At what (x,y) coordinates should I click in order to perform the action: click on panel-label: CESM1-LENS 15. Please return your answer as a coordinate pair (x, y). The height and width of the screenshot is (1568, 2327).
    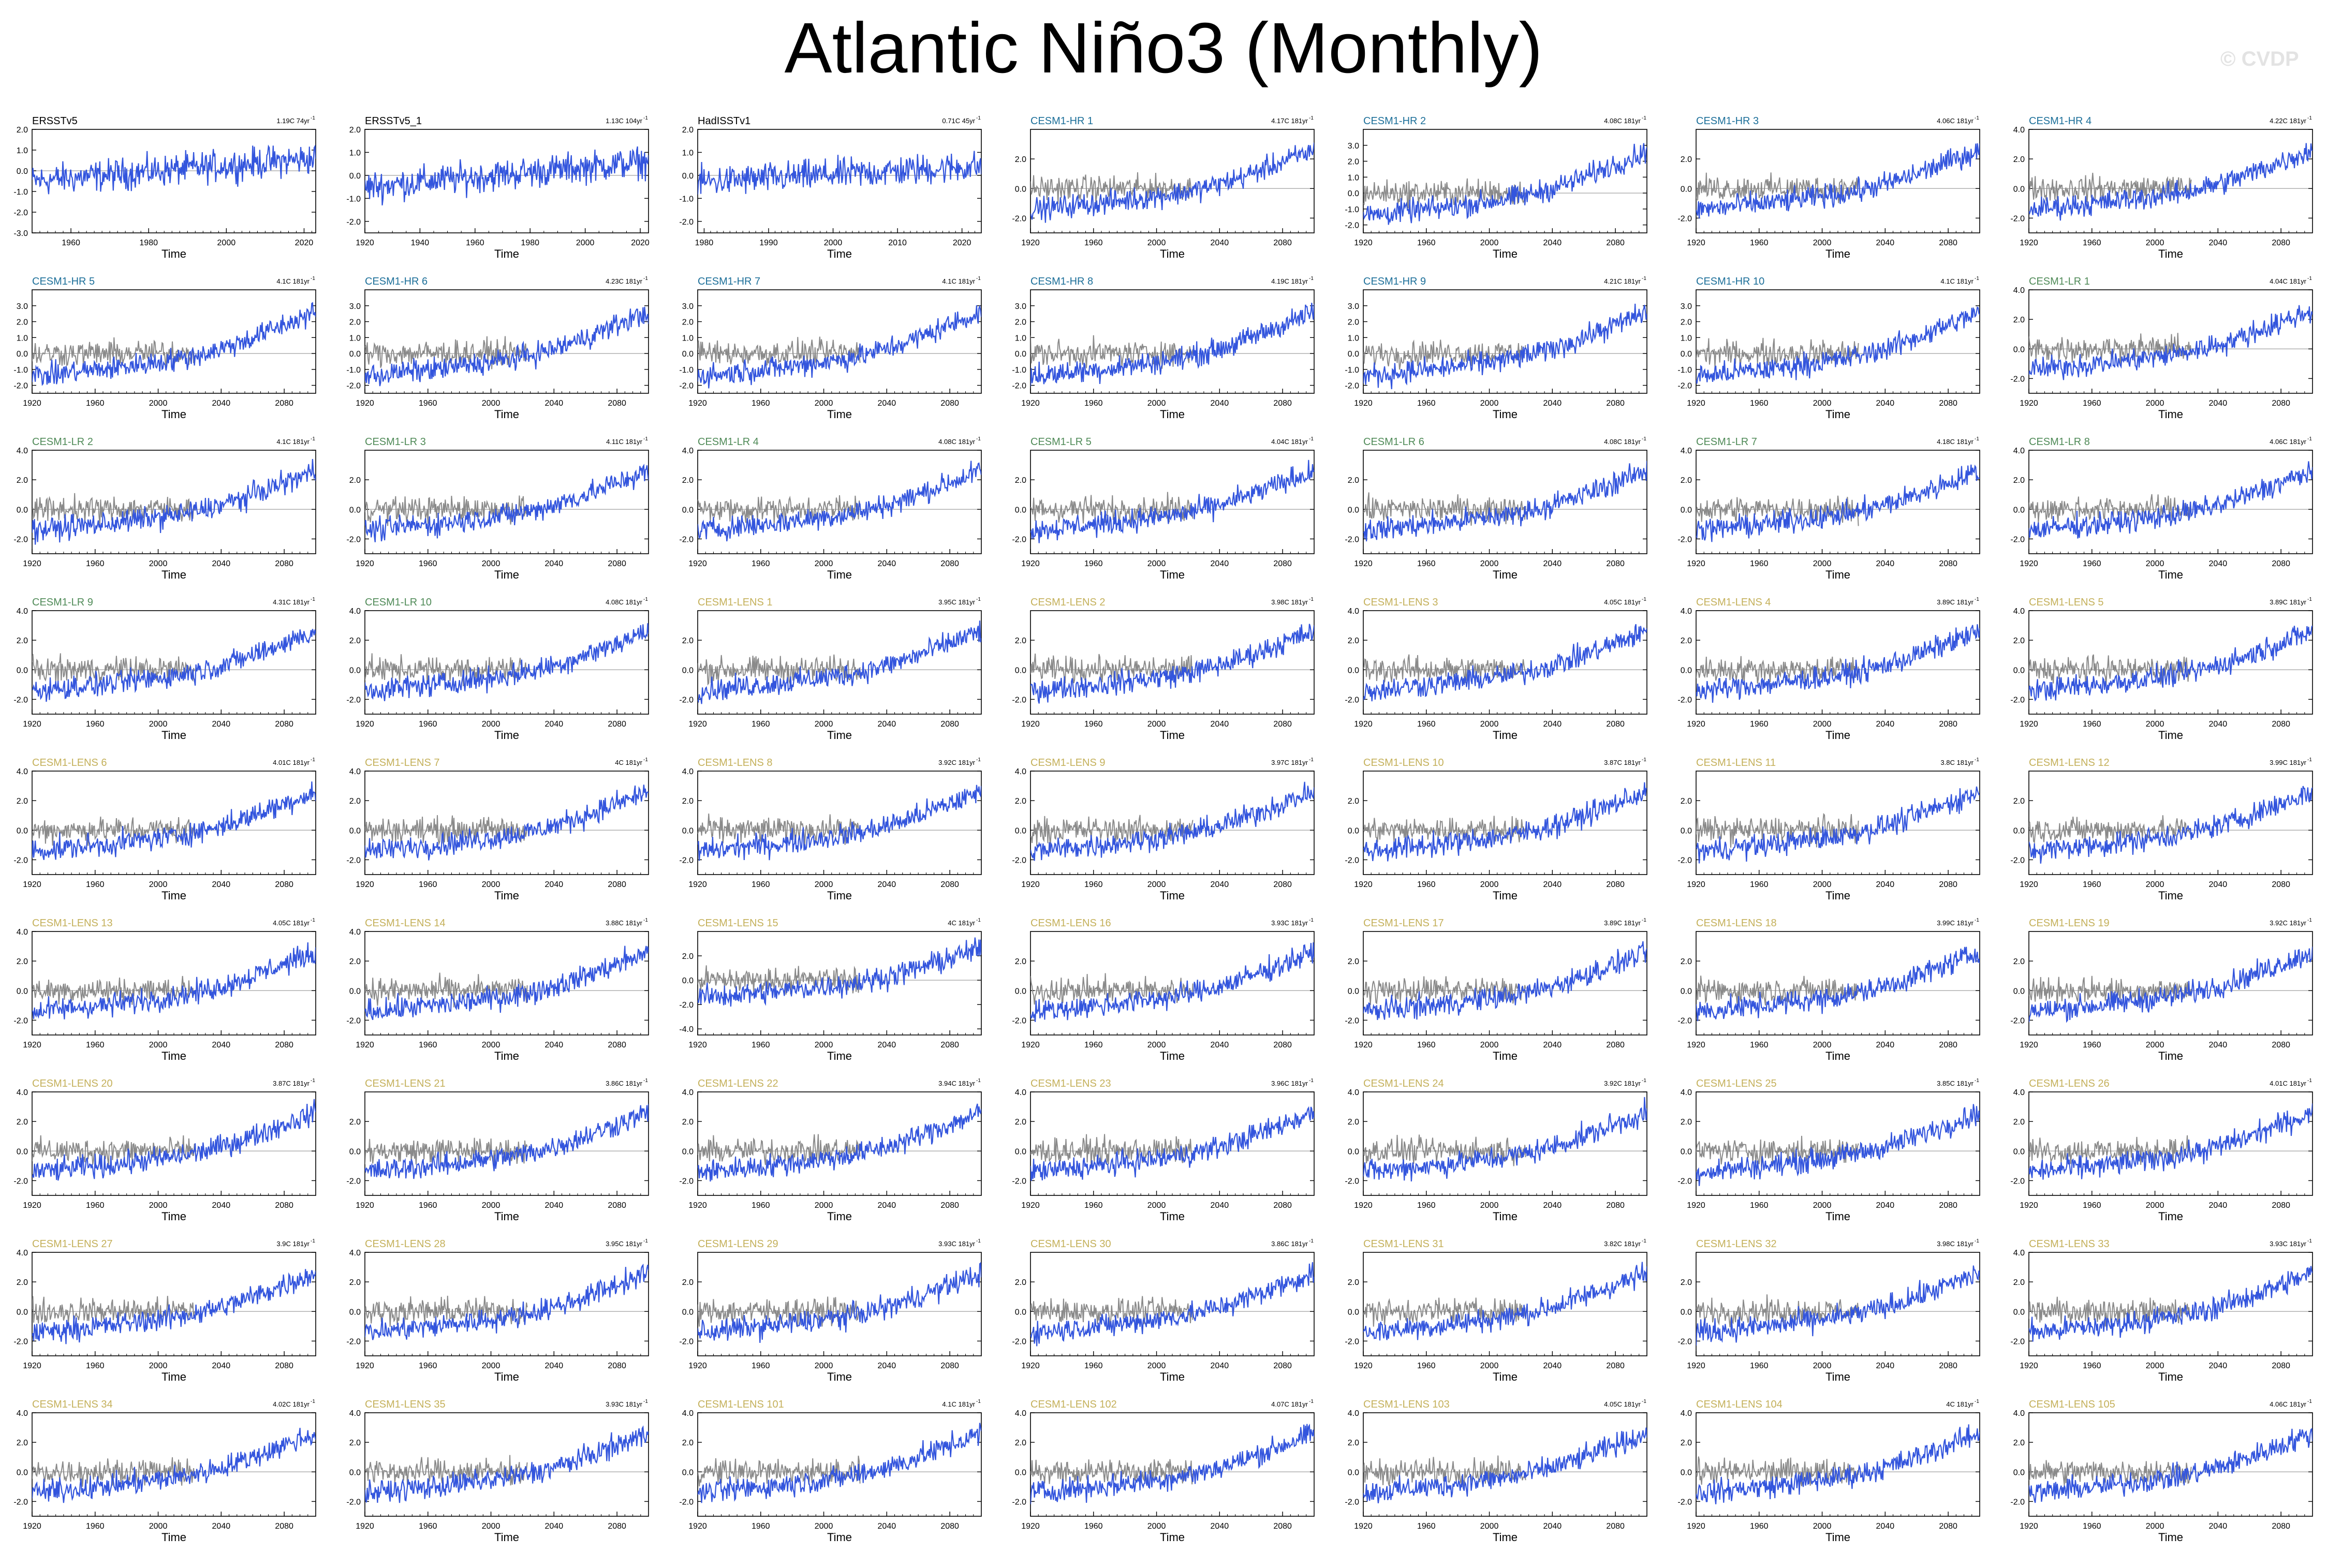
    Looking at the image, I should click on (738, 923).